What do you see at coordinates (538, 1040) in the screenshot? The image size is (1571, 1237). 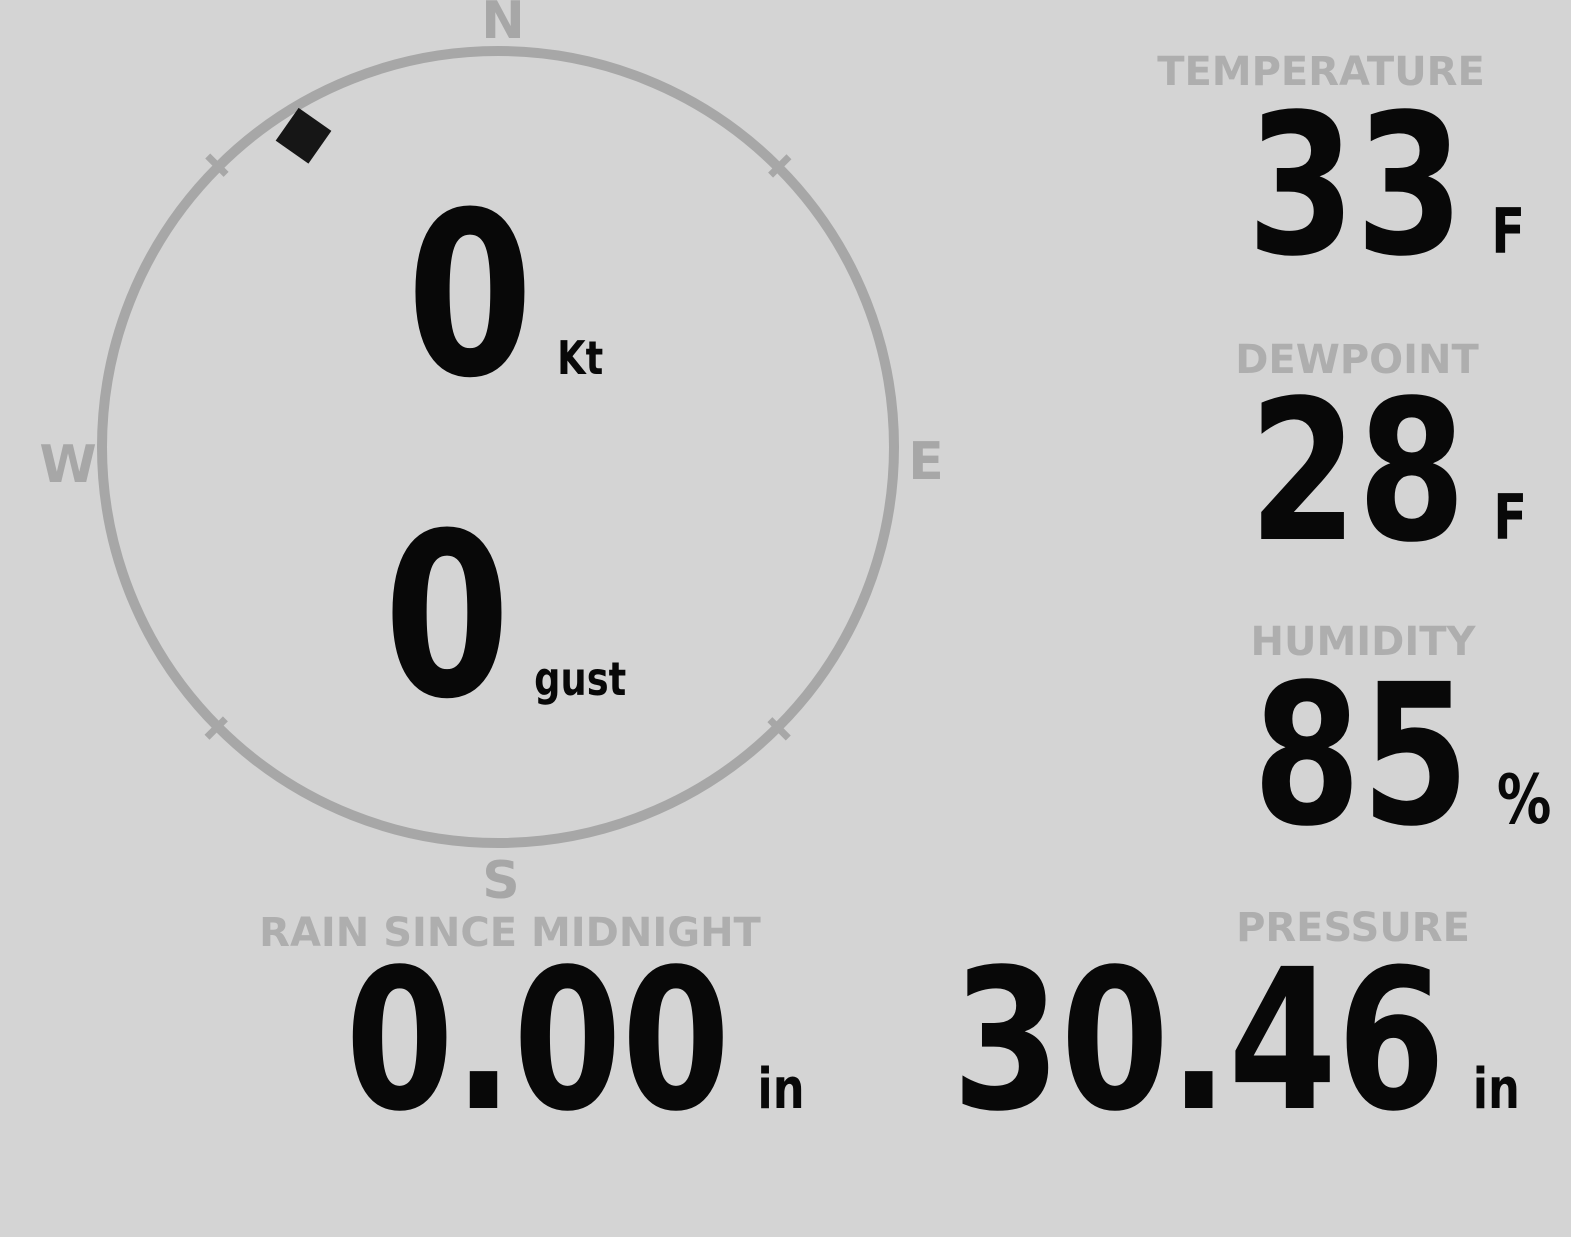 I see `rain-value: 0.00` at bounding box center [538, 1040].